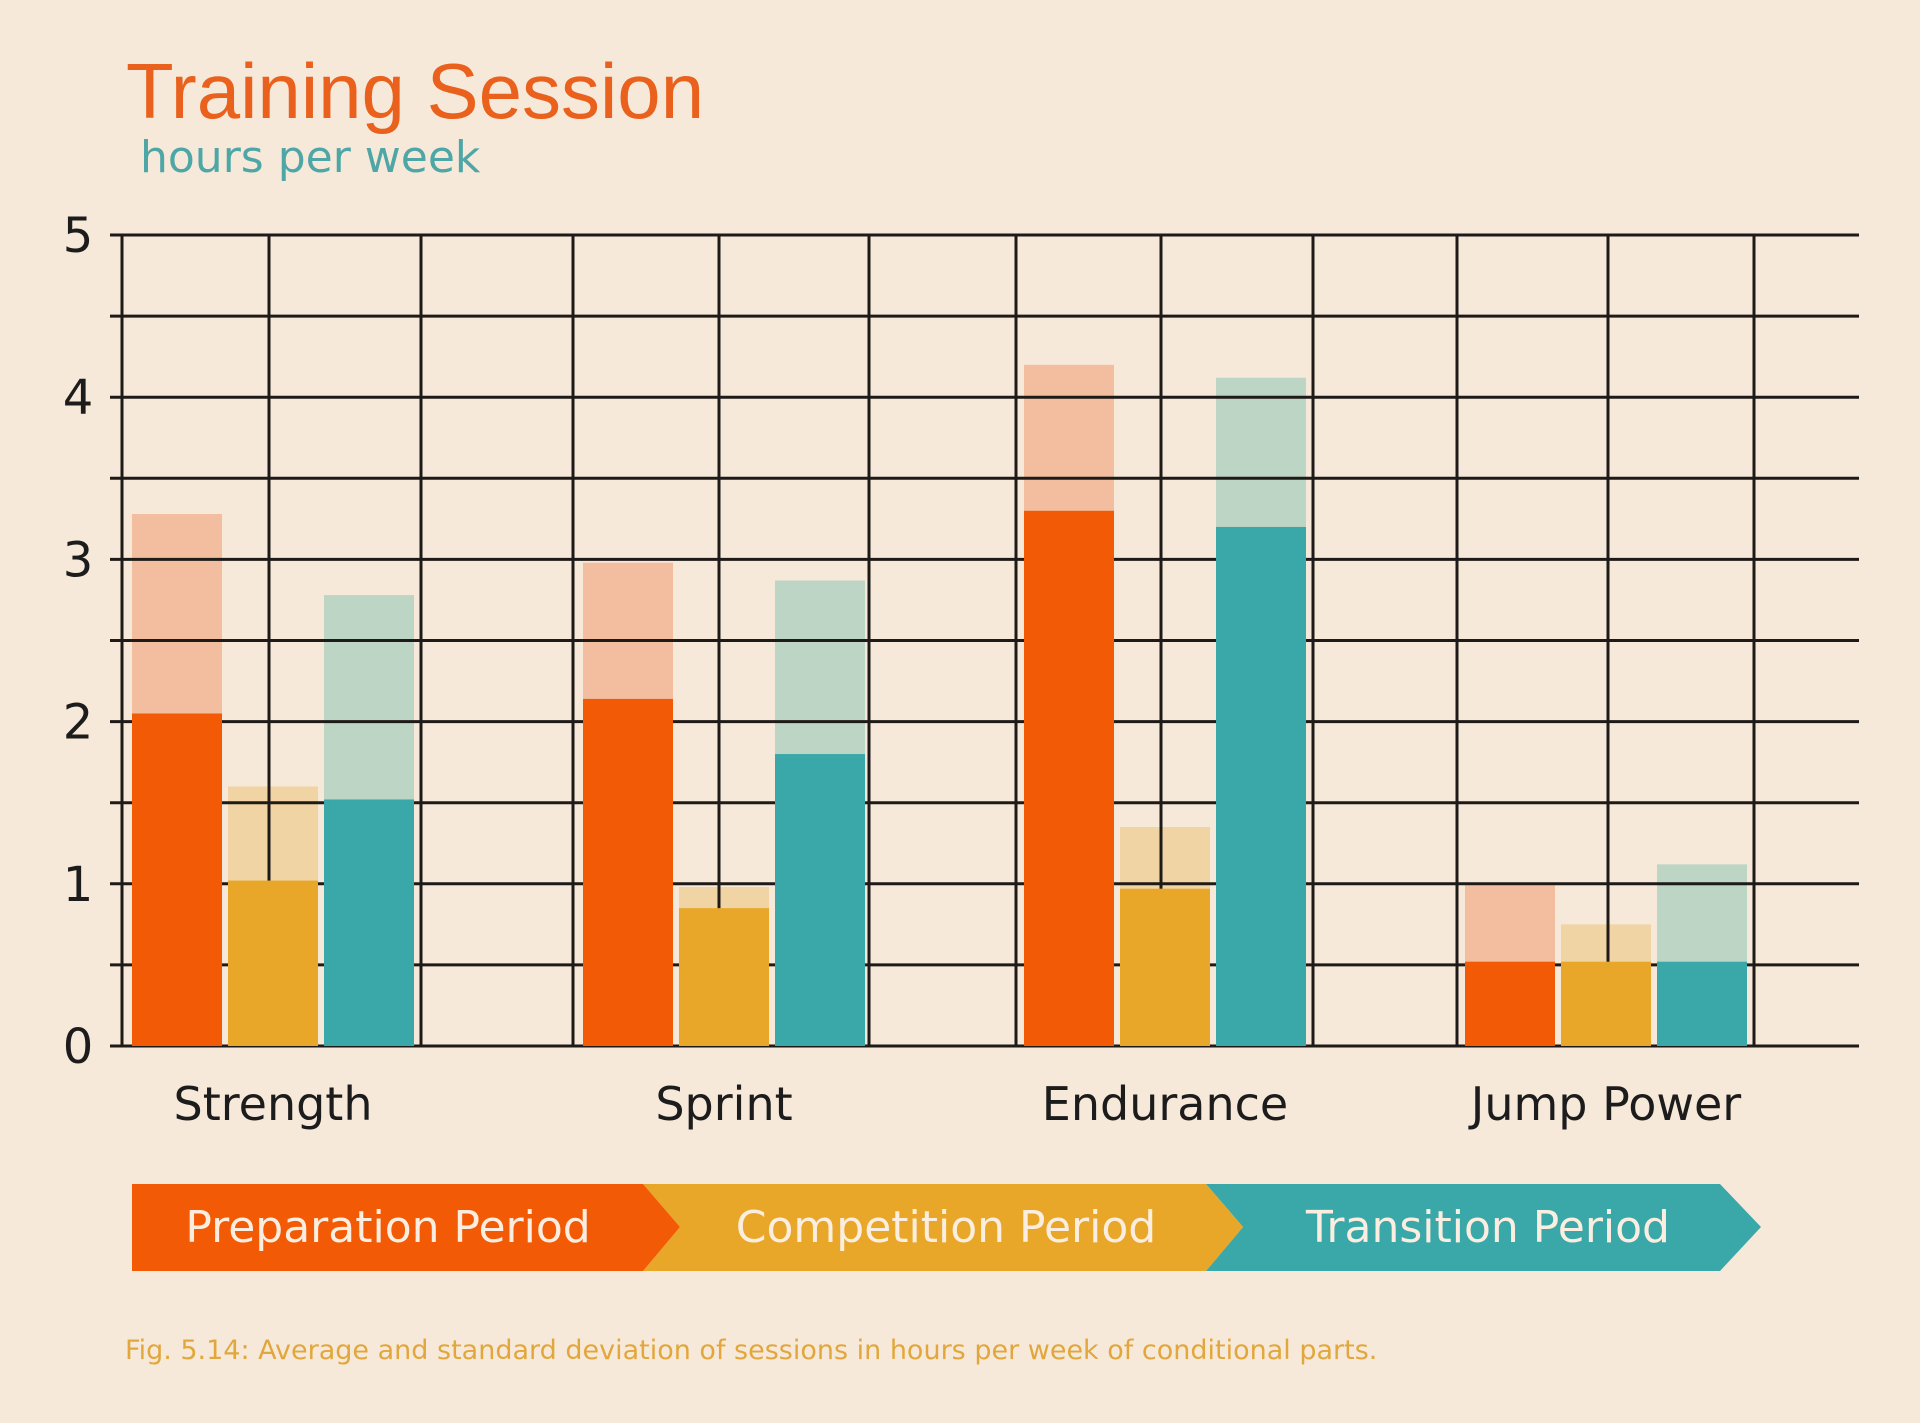 The height and width of the screenshot is (1423, 1920). I want to click on x-tick-label: Endurance, so click(1165, 1104).